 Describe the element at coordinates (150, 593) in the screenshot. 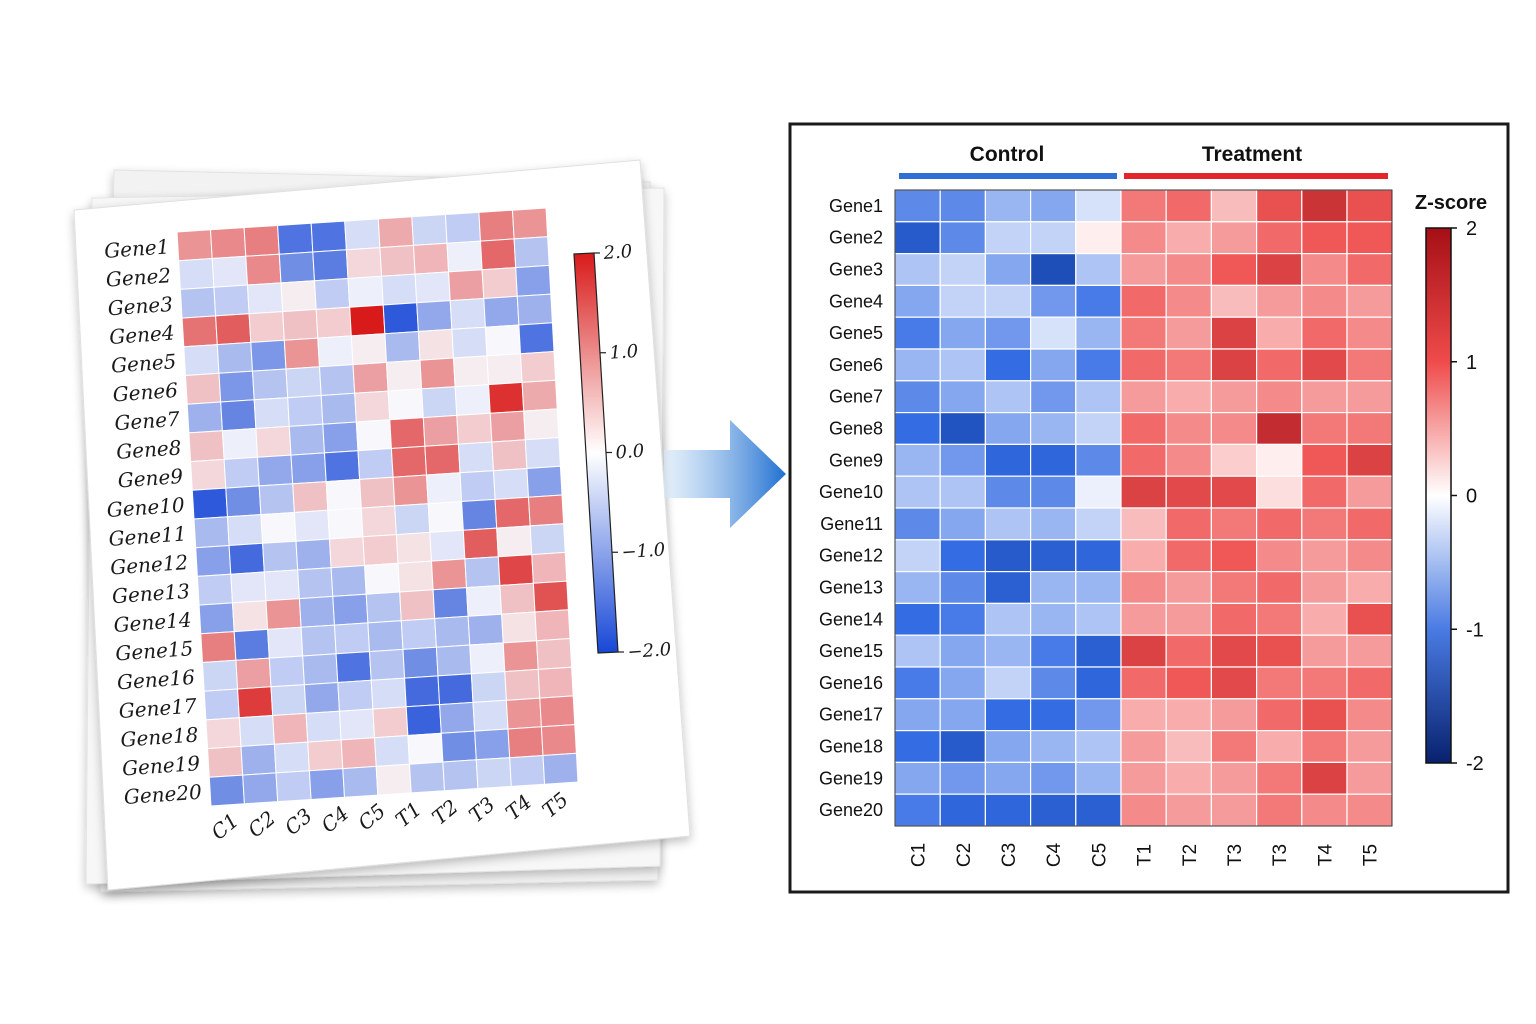

I see `sketch-row-label: Gene13` at that location.